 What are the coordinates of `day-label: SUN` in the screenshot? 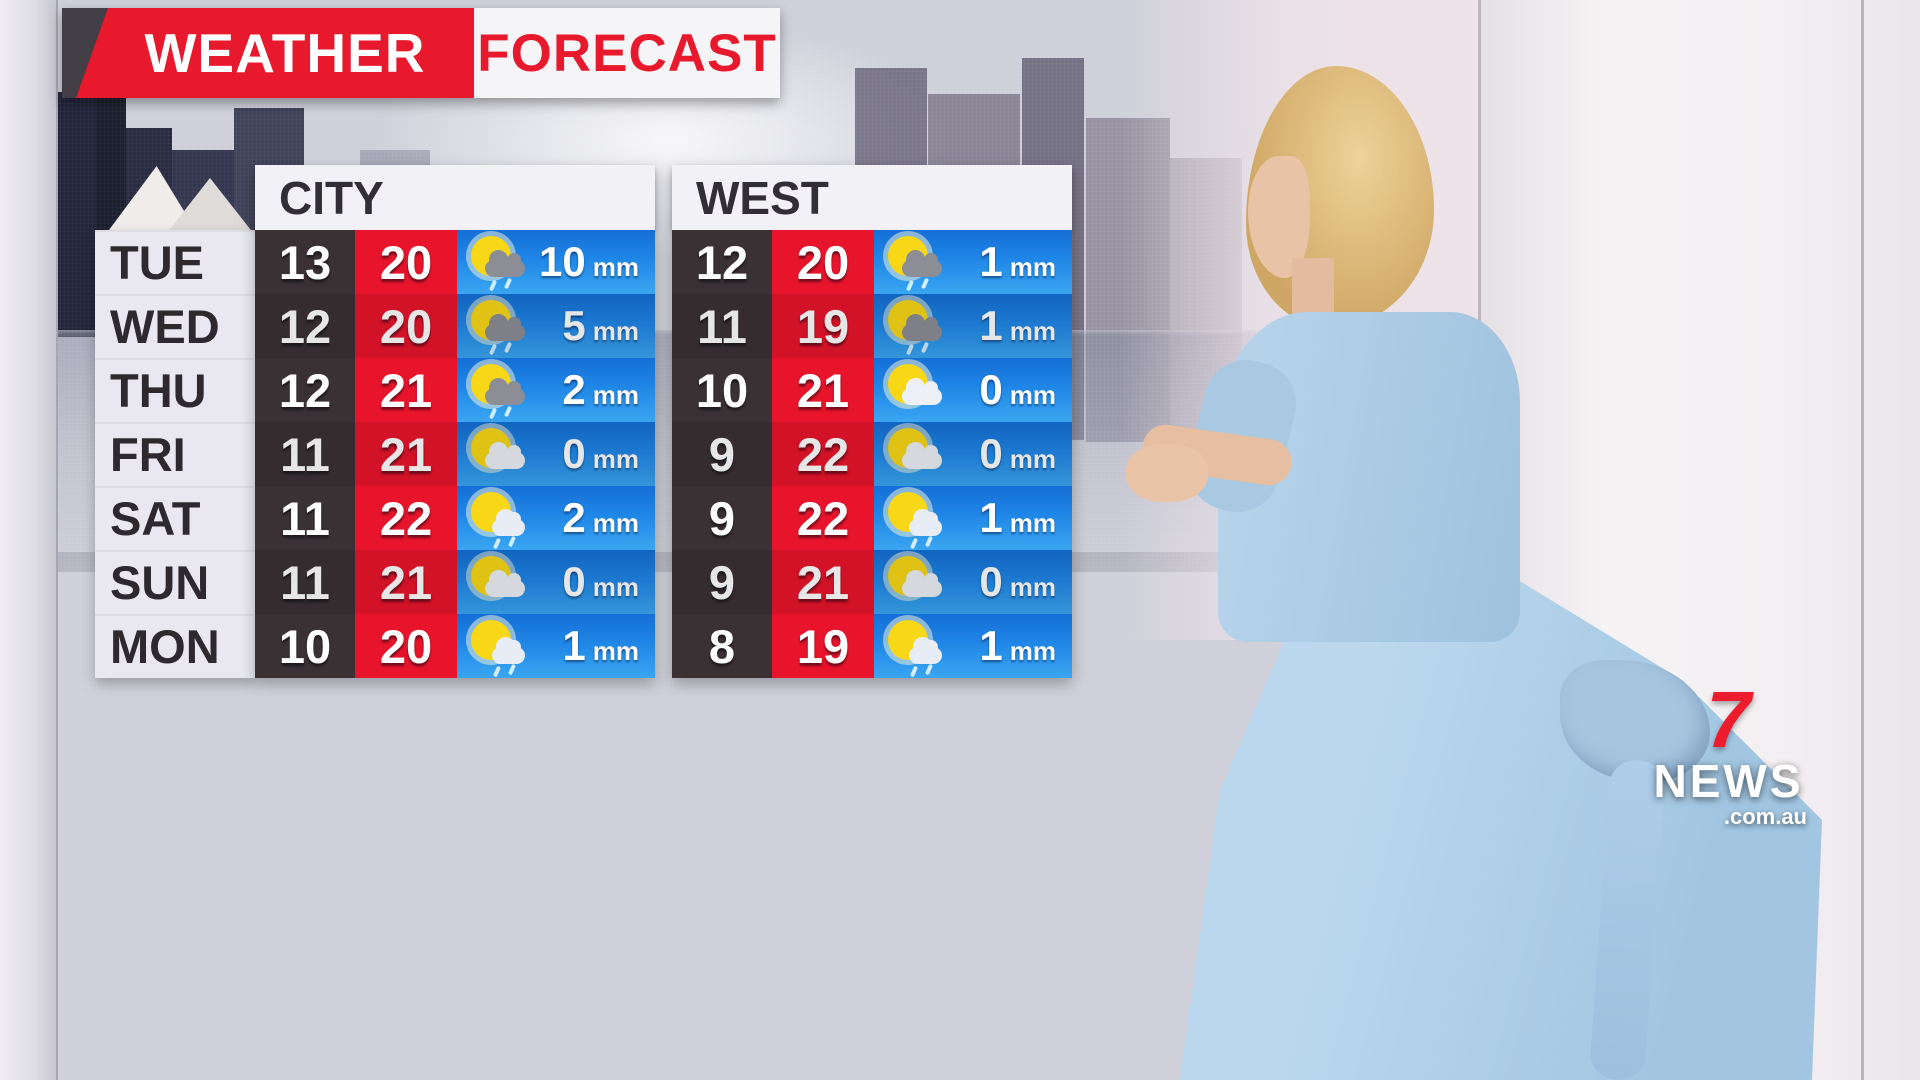 It's located at (175, 582).